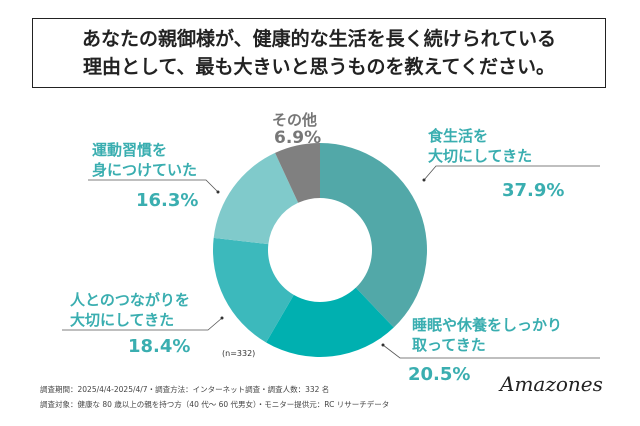  I want to click on label-sleep: 睡眠や休養をしっかり 取ってきた, so click(487, 335).